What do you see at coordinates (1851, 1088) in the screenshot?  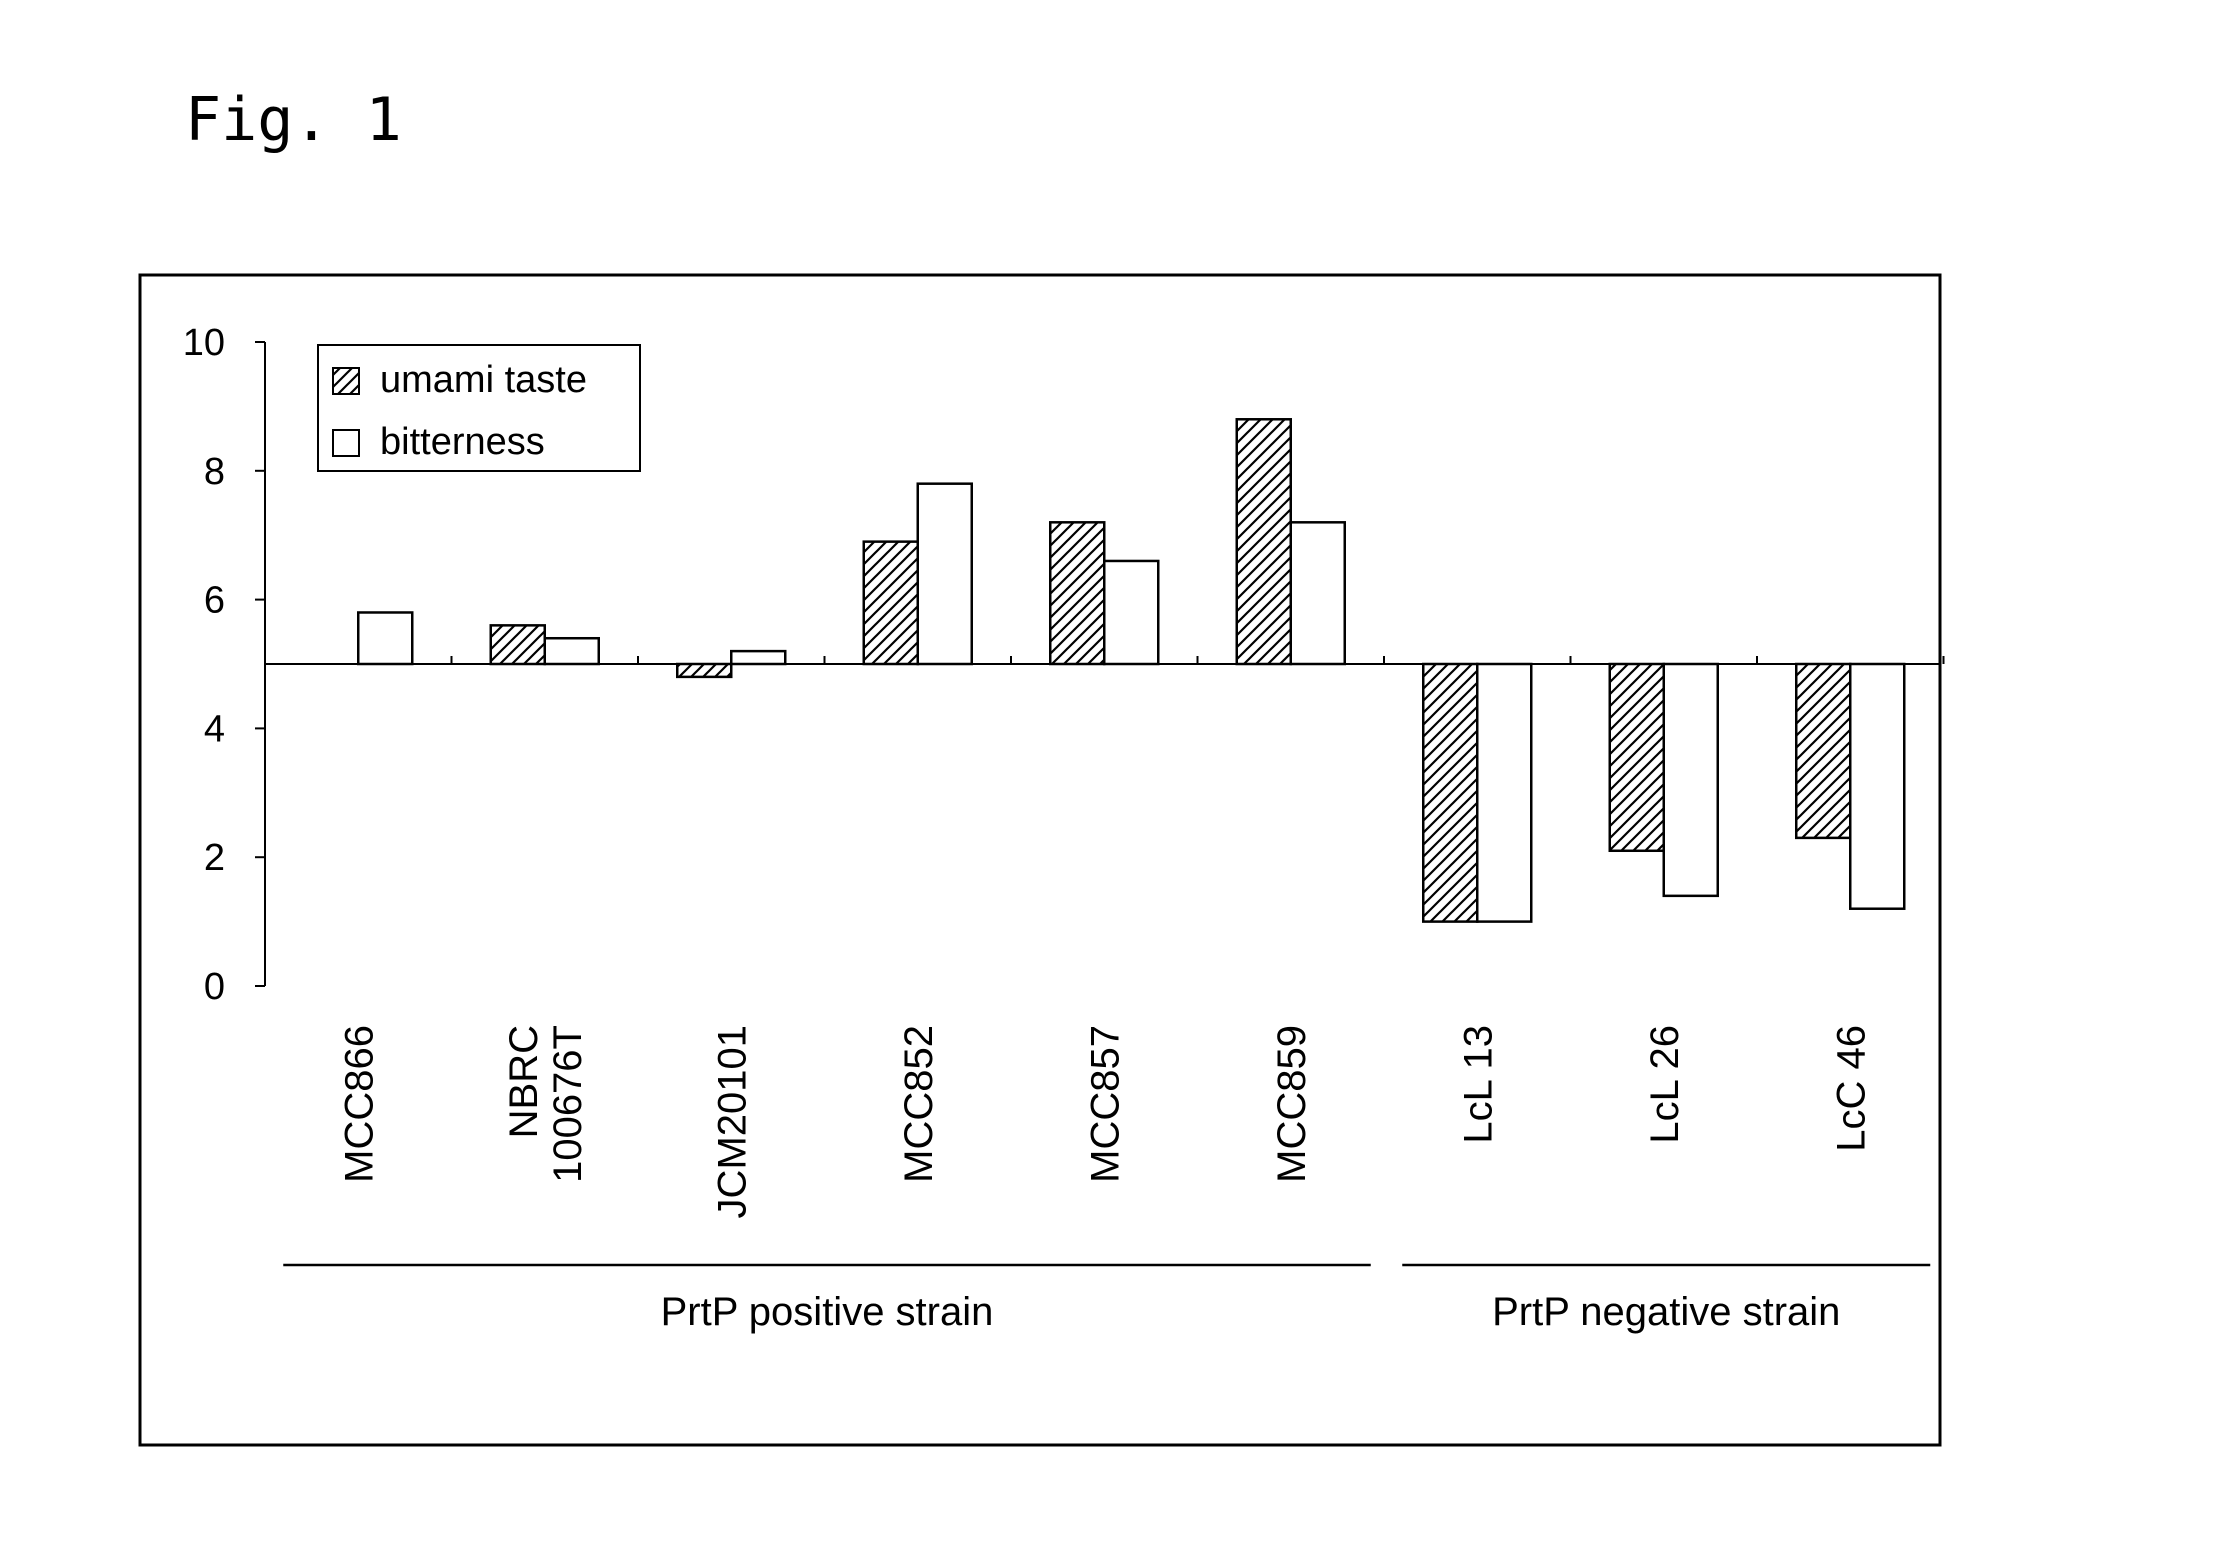 I see `category-label: LcC 46` at bounding box center [1851, 1088].